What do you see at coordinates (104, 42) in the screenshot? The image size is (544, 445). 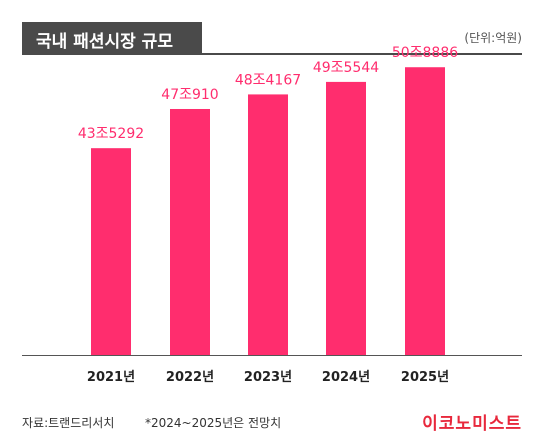 I see `chart-title: 국내 패션시장 규모` at bounding box center [104, 42].